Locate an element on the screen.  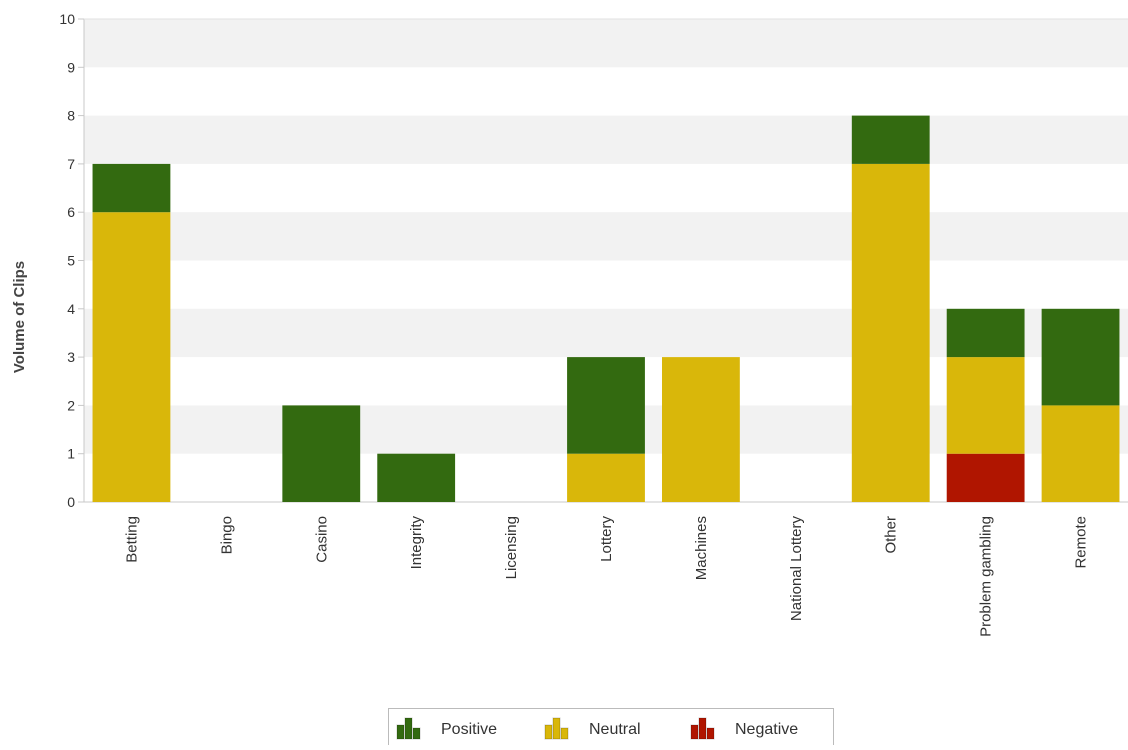
x-tick-label: Other is located at coordinates (891, 535).